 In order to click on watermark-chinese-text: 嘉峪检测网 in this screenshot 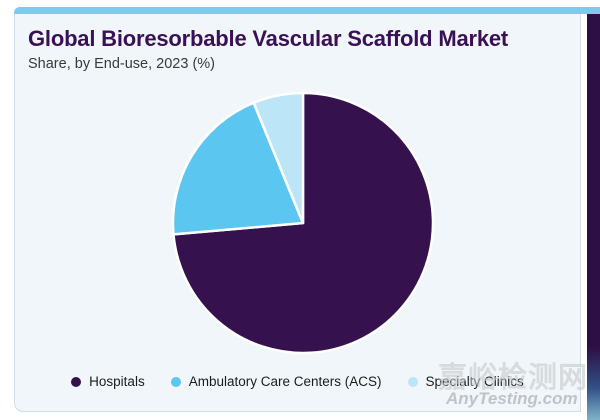, I will do `click(513, 378)`.